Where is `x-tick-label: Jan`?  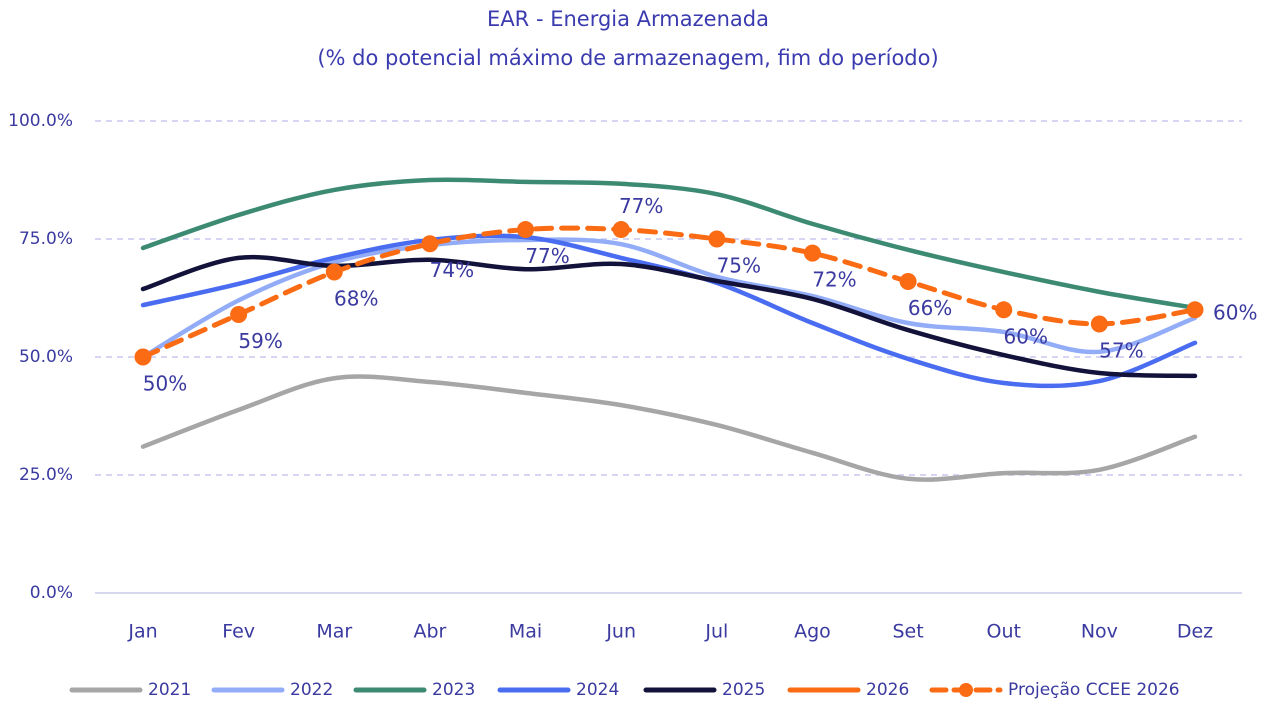
x-tick-label: Jan is located at coordinates (142, 632).